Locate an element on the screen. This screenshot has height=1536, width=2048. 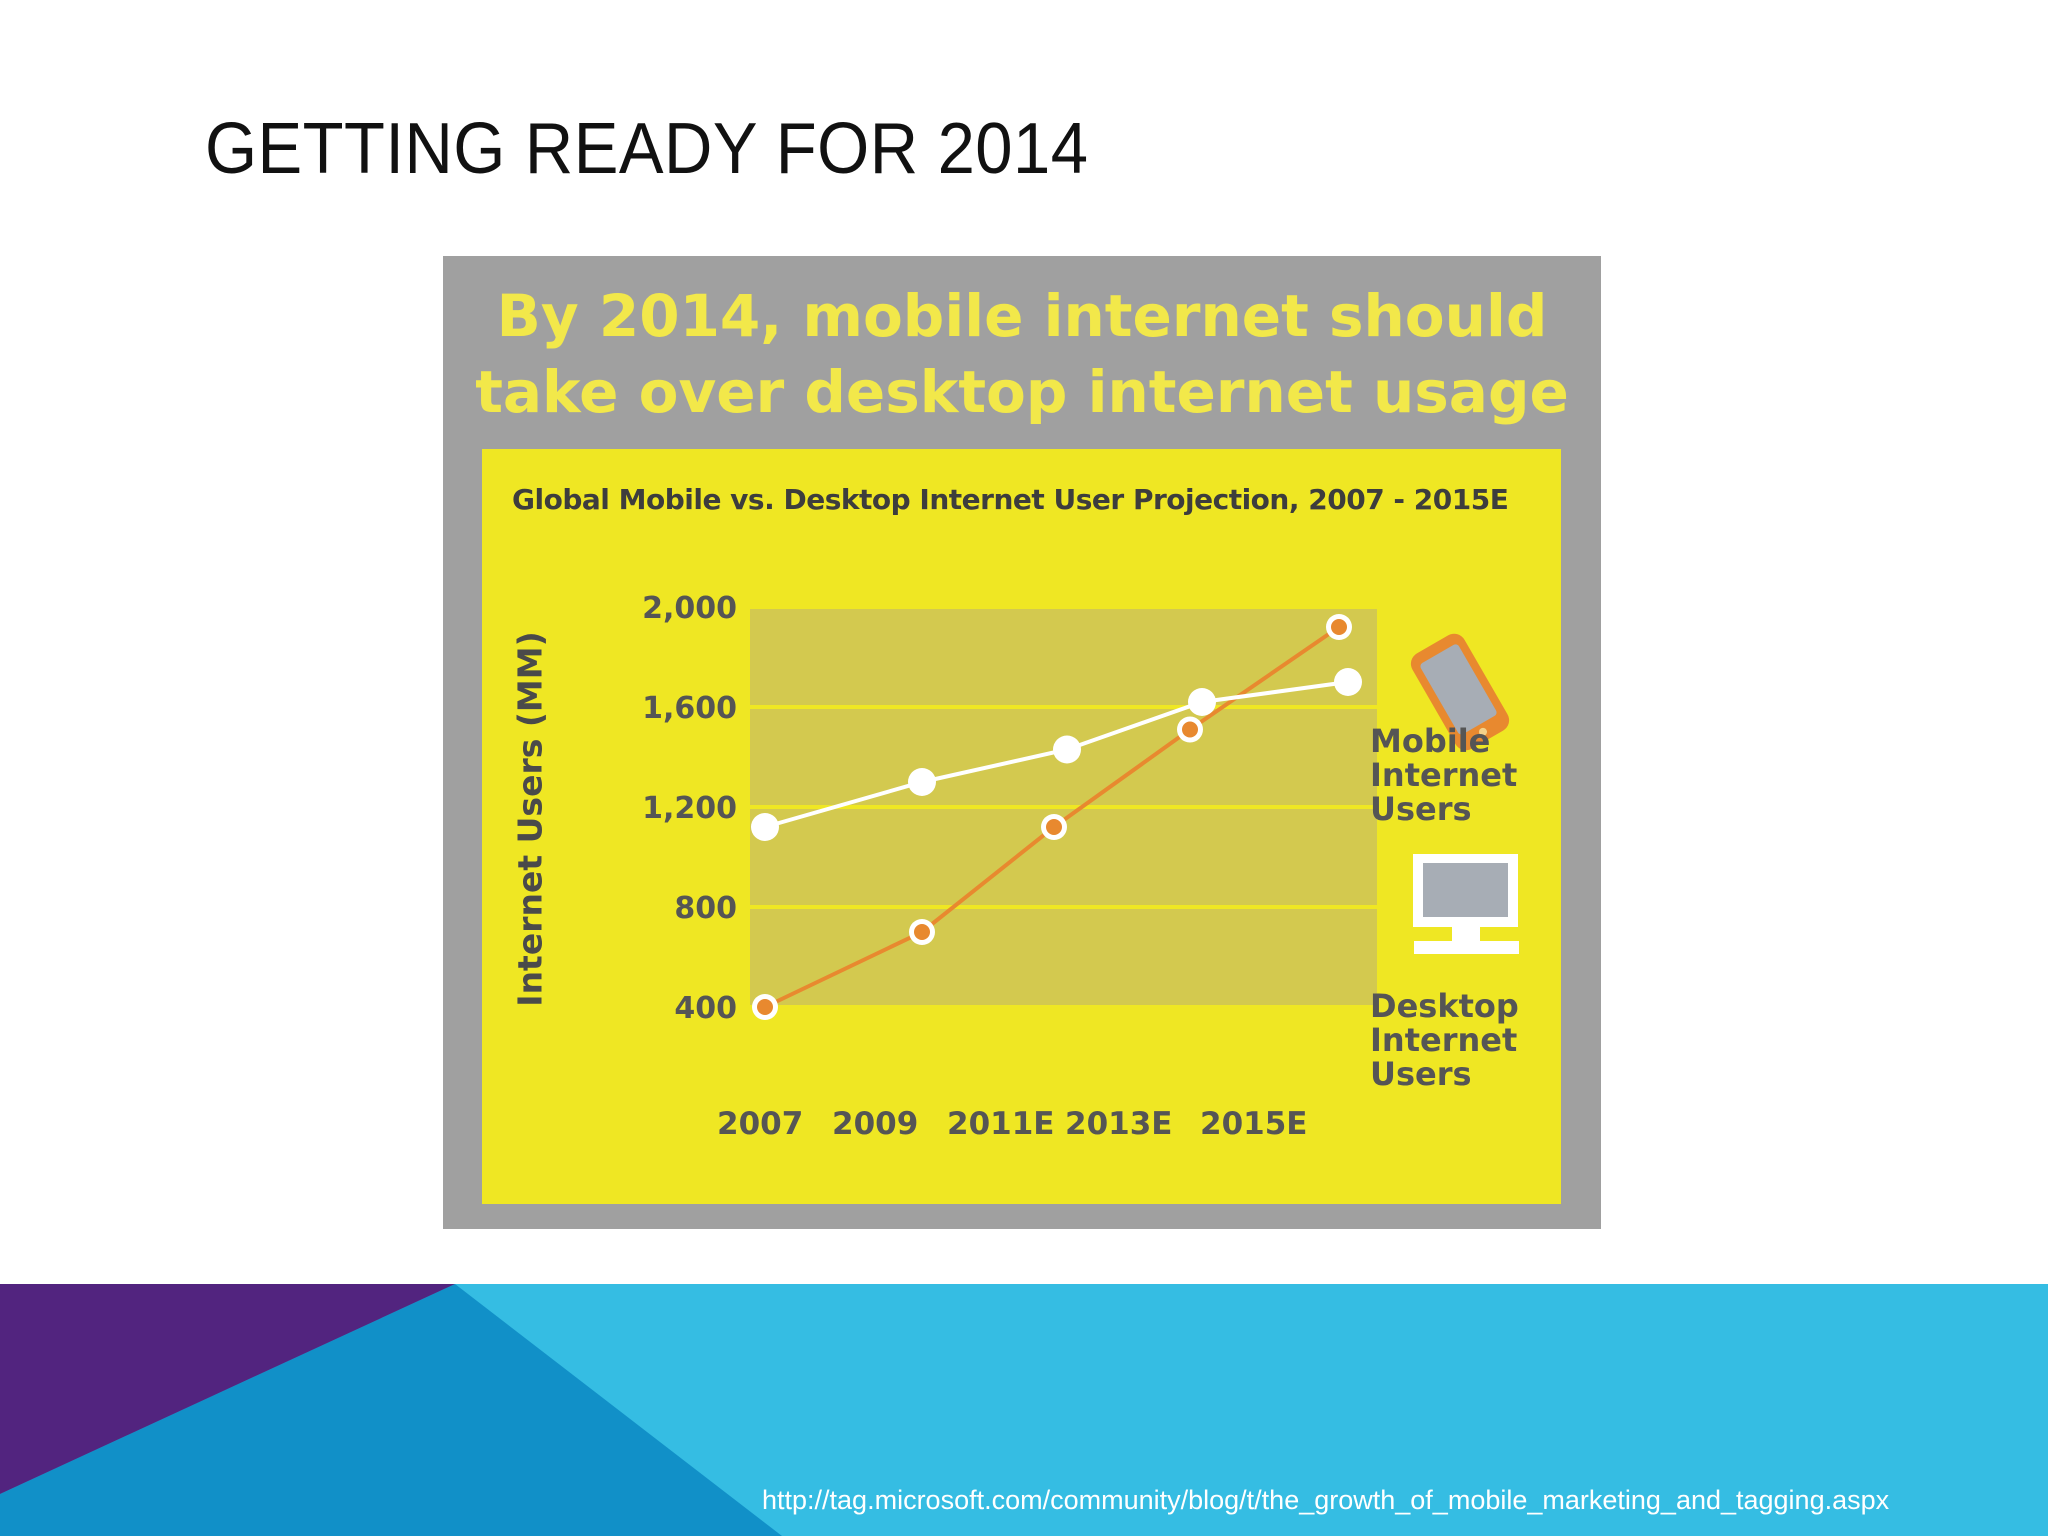
mobile-phone-icon is located at coordinates (1460, 692).